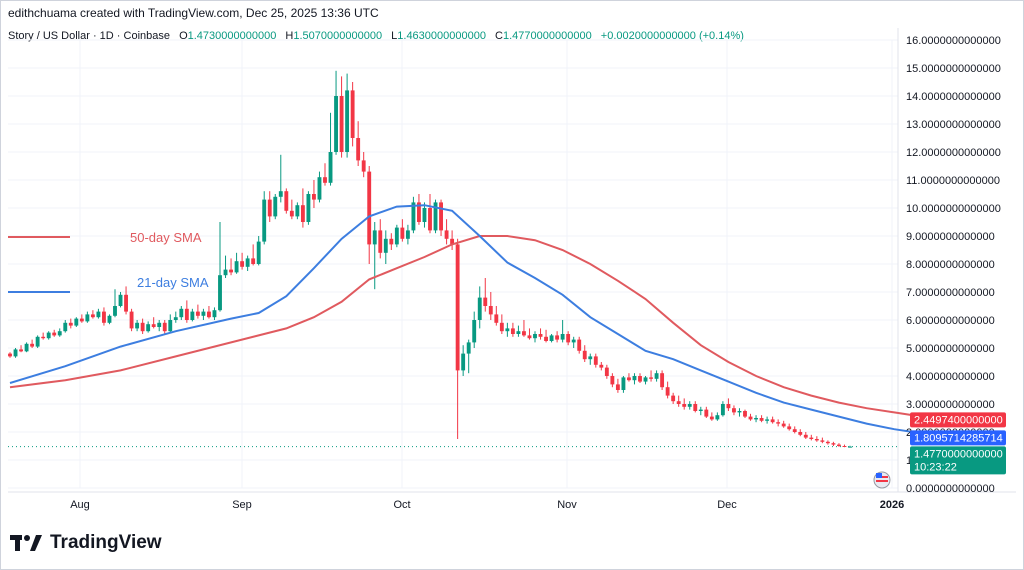 This screenshot has height=570, width=1024. What do you see at coordinates (950, 349) in the screenshot?
I see `y-tick-label: 5.0000000000000` at bounding box center [950, 349].